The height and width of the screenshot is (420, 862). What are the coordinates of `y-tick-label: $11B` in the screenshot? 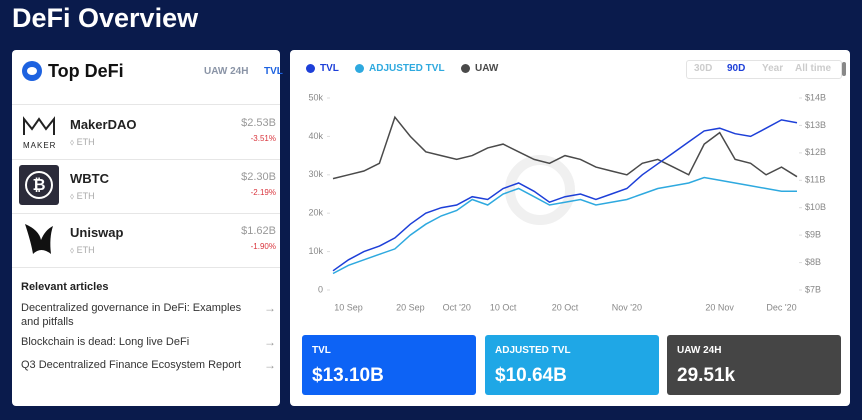 It's located at (815, 180).